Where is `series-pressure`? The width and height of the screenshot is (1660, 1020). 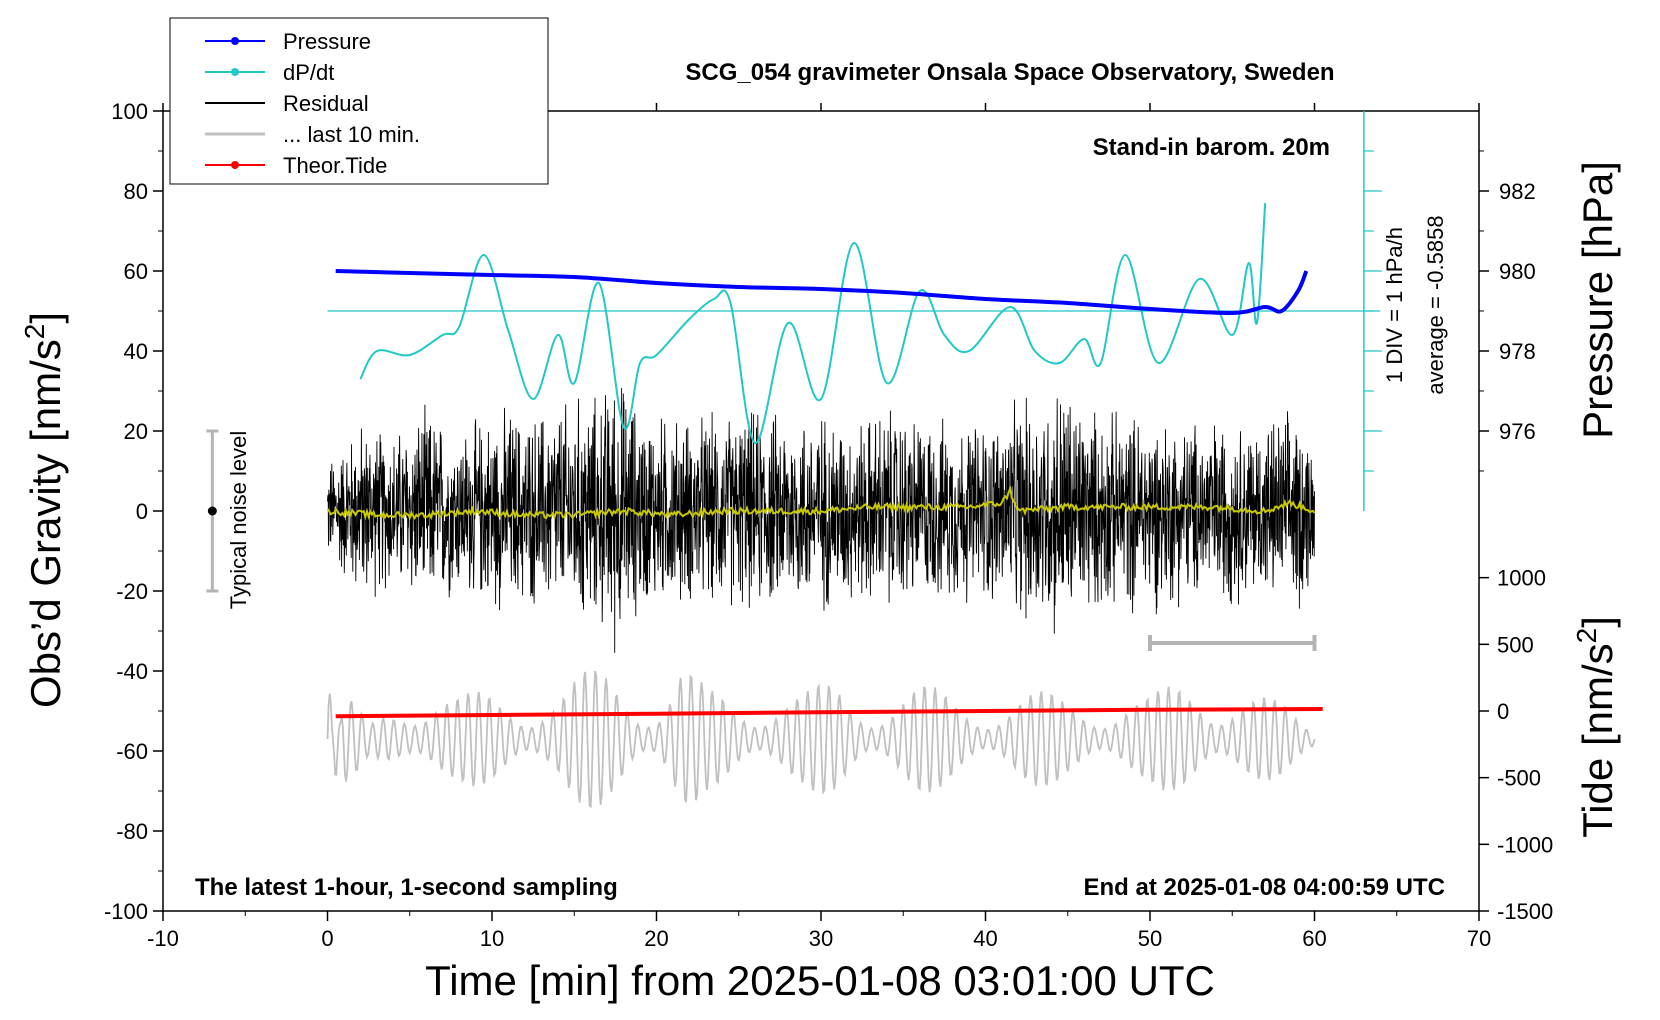 series-pressure is located at coordinates (822, 292).